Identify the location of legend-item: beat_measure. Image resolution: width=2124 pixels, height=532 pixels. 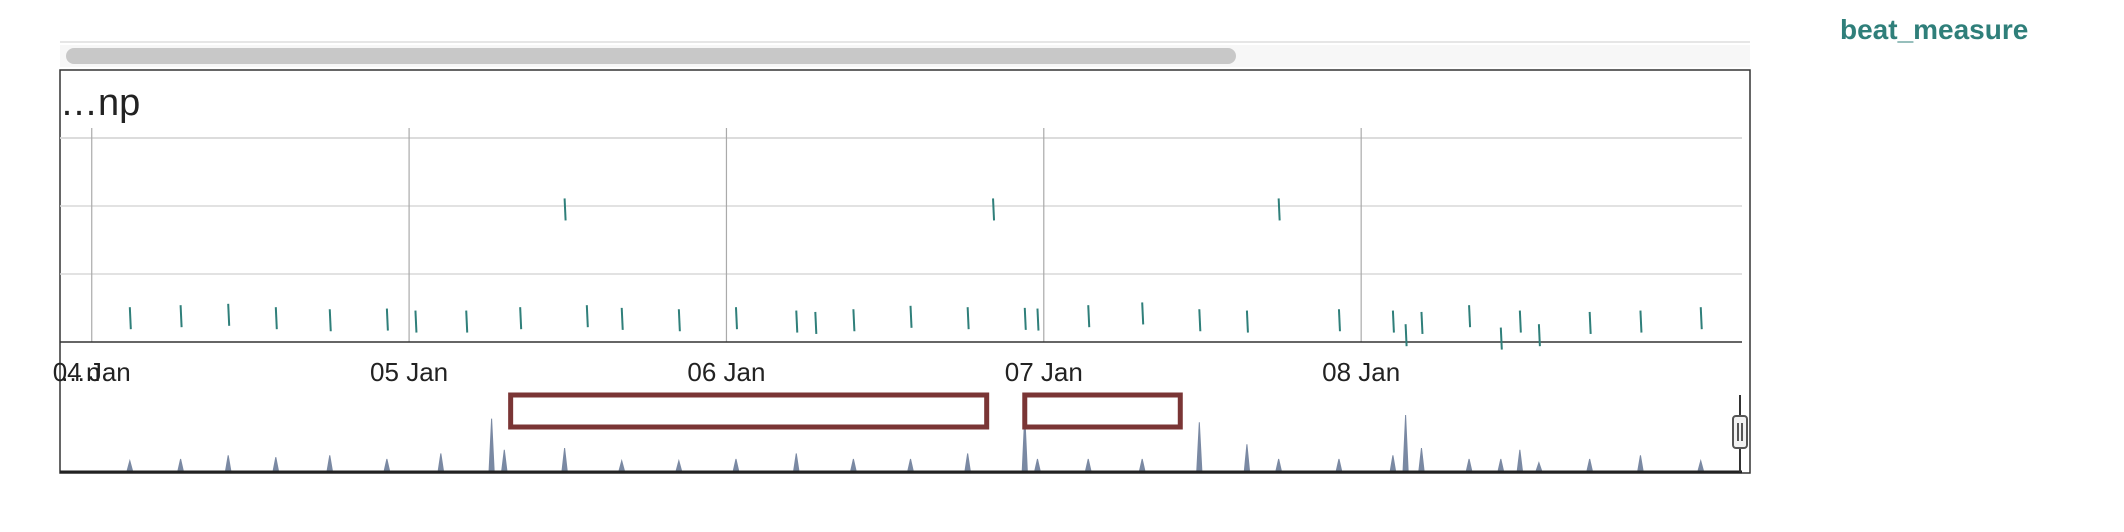
(1934, 30).